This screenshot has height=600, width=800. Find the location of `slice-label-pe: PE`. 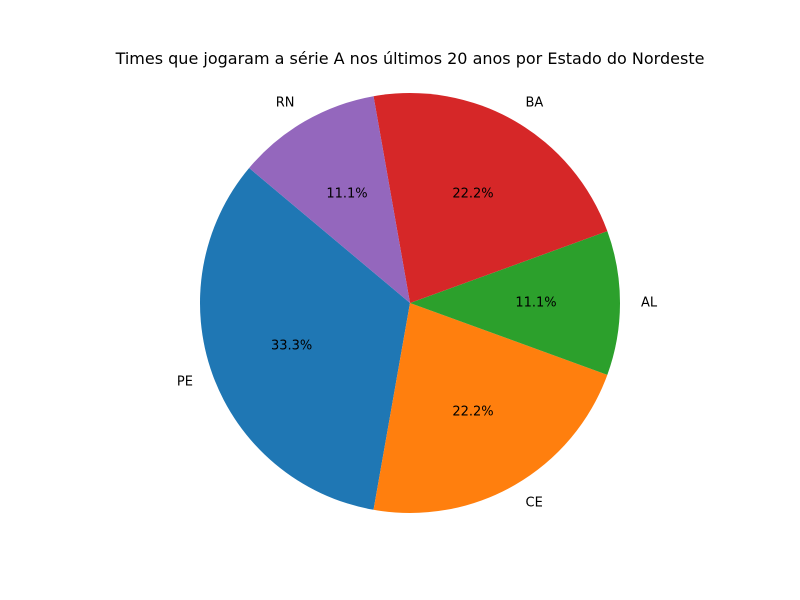

slice-label-pe: PE is located at coordinates (185, 382).